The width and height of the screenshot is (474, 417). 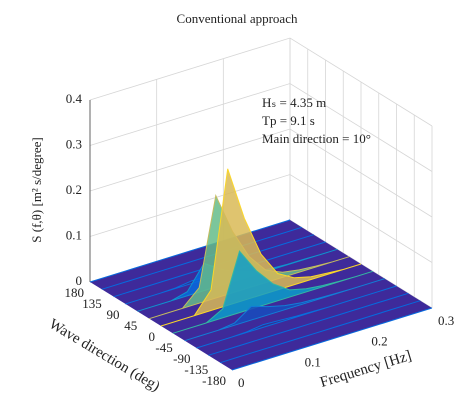 I want to click on annotation: Tp = 9.1 s, so click(x=288, y=120).